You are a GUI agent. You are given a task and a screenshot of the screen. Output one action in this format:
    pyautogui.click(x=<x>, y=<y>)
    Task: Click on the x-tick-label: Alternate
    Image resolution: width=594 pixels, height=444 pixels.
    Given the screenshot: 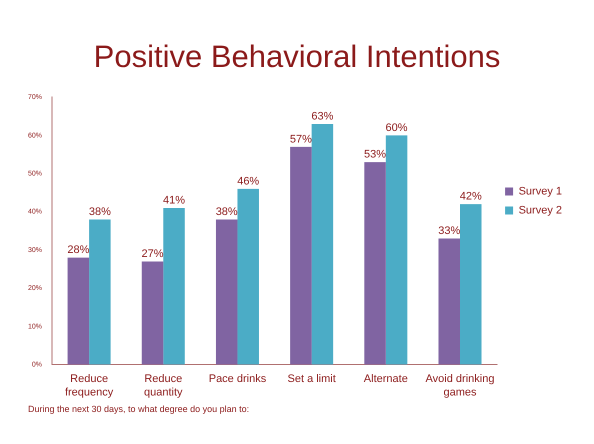 What is the action you would take?
    pyautogui.click(x=386, y=379)
    